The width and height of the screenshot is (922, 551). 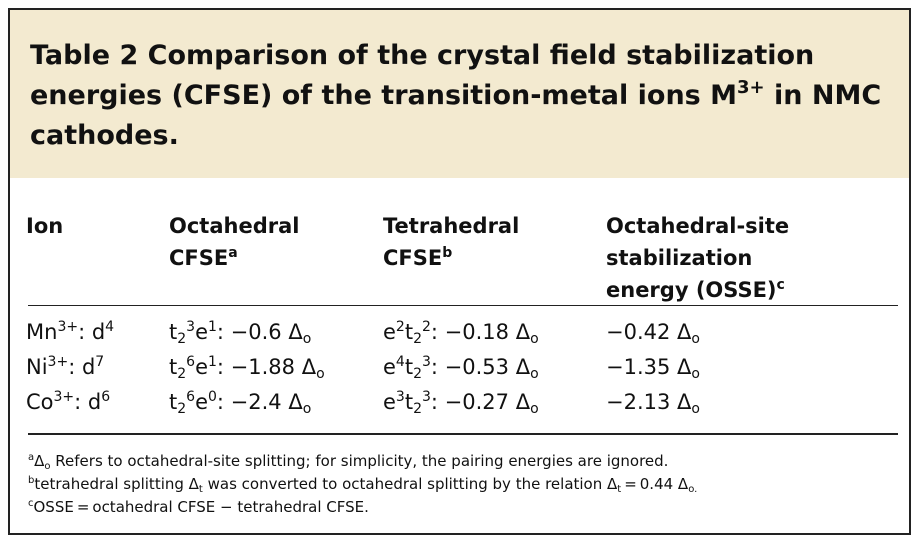 I want to click on header-tet-line2: CFSEb, so click(x=451, y=258).